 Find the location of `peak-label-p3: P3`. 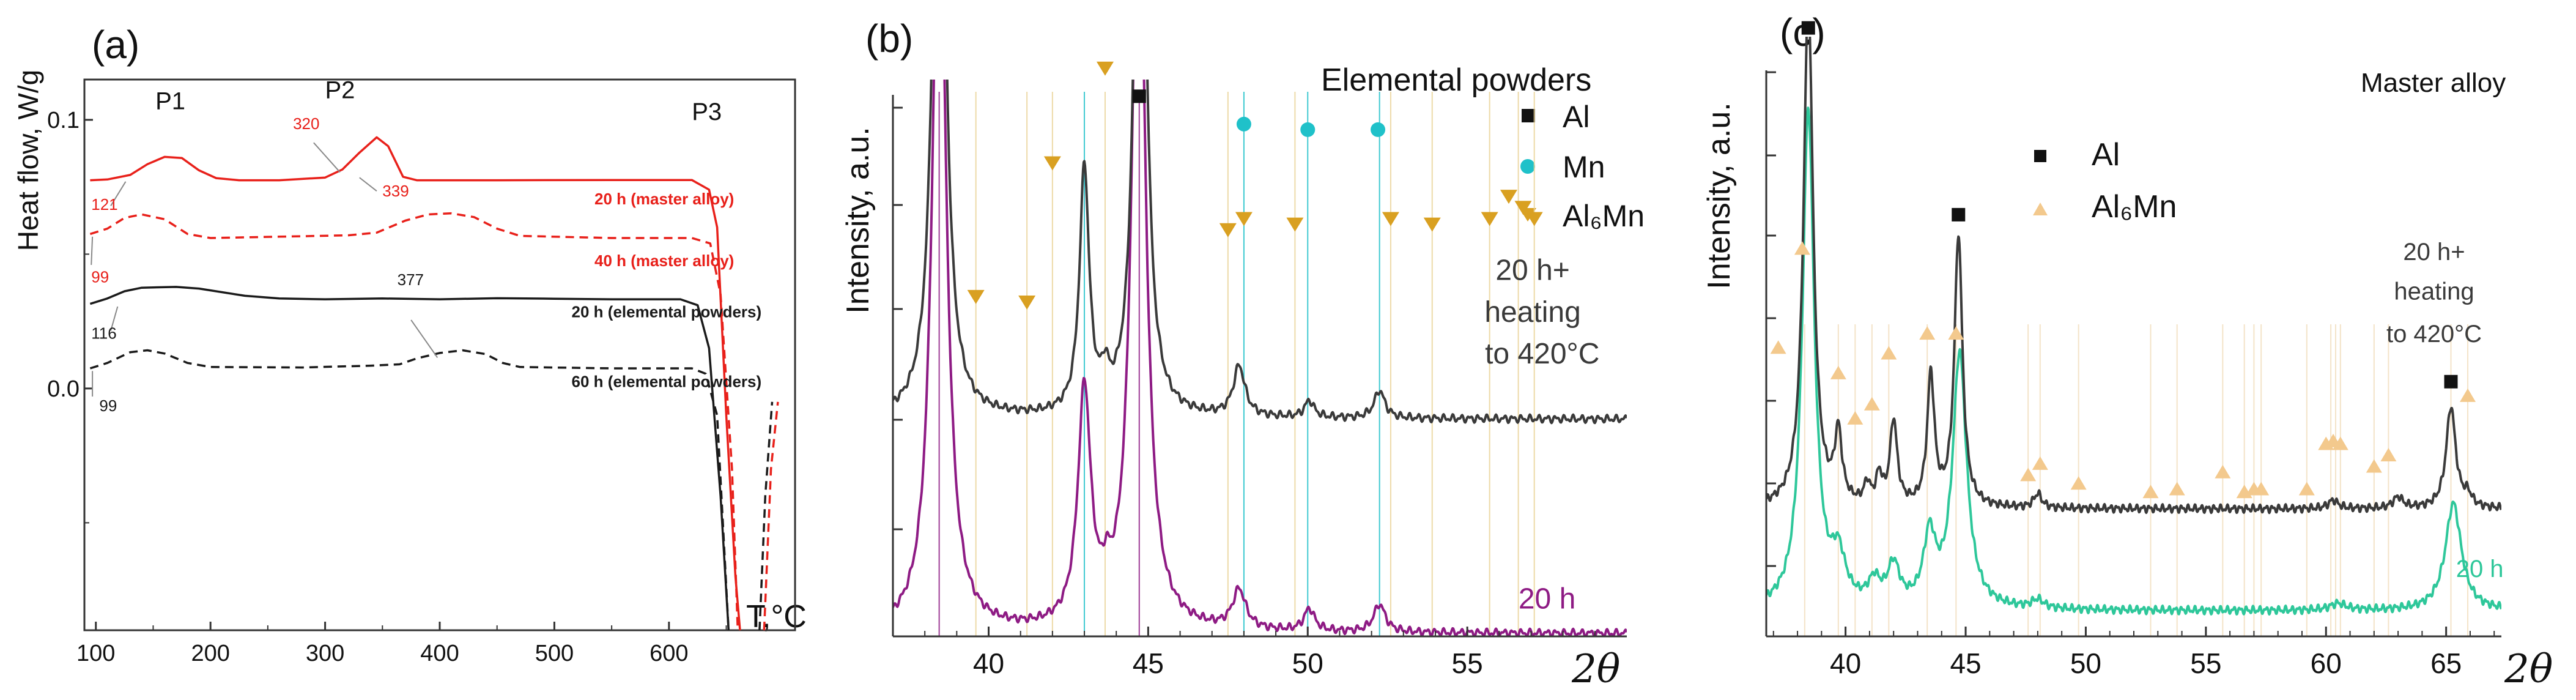

peak-label-p3: P3 is located at coordinates (707, 112).